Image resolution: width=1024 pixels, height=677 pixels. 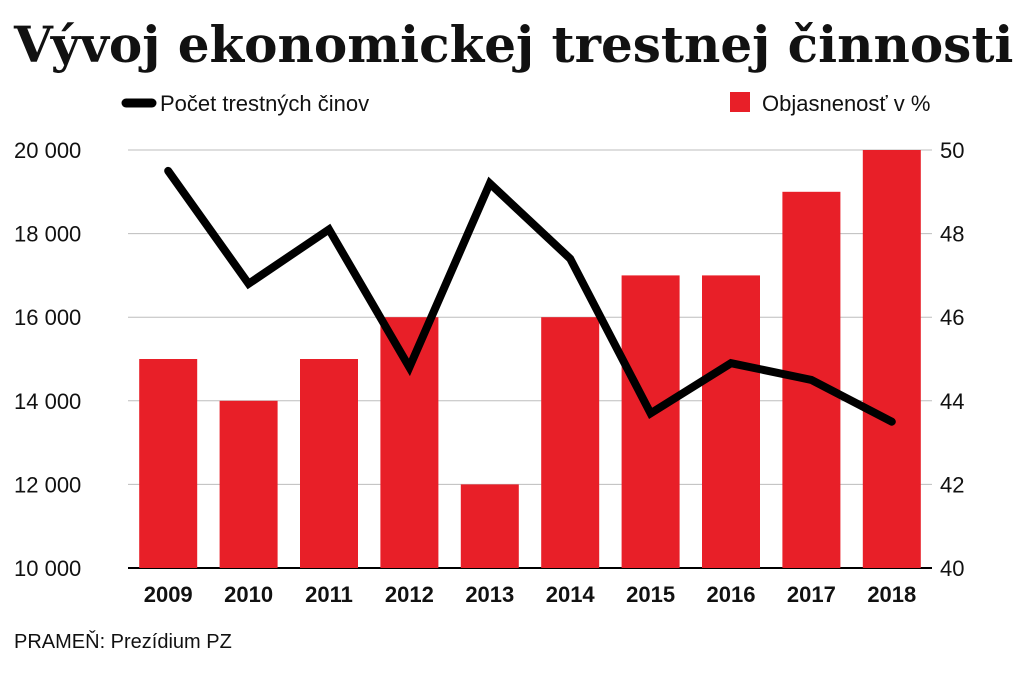 I want to click on left-tick-label: 20 000, so click(x=47, y=150).